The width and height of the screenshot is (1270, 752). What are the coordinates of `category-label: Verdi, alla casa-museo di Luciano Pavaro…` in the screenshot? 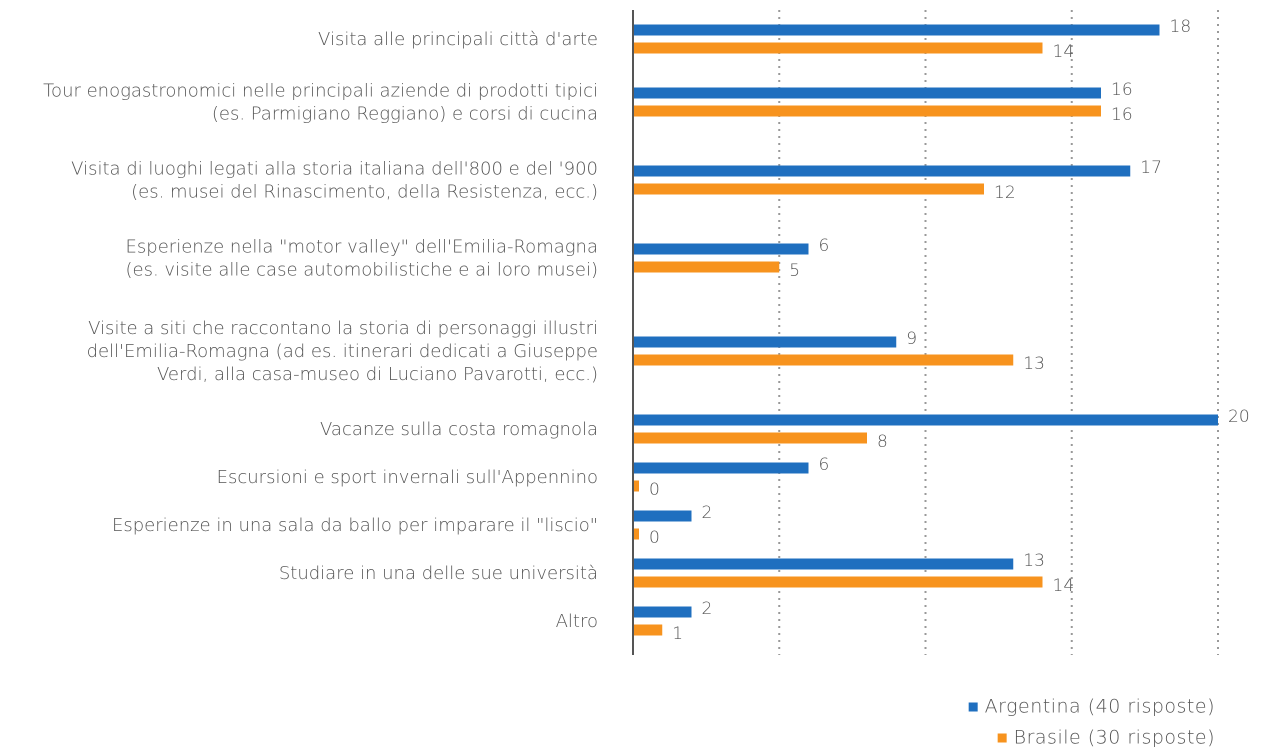 It's located at (377, 374).